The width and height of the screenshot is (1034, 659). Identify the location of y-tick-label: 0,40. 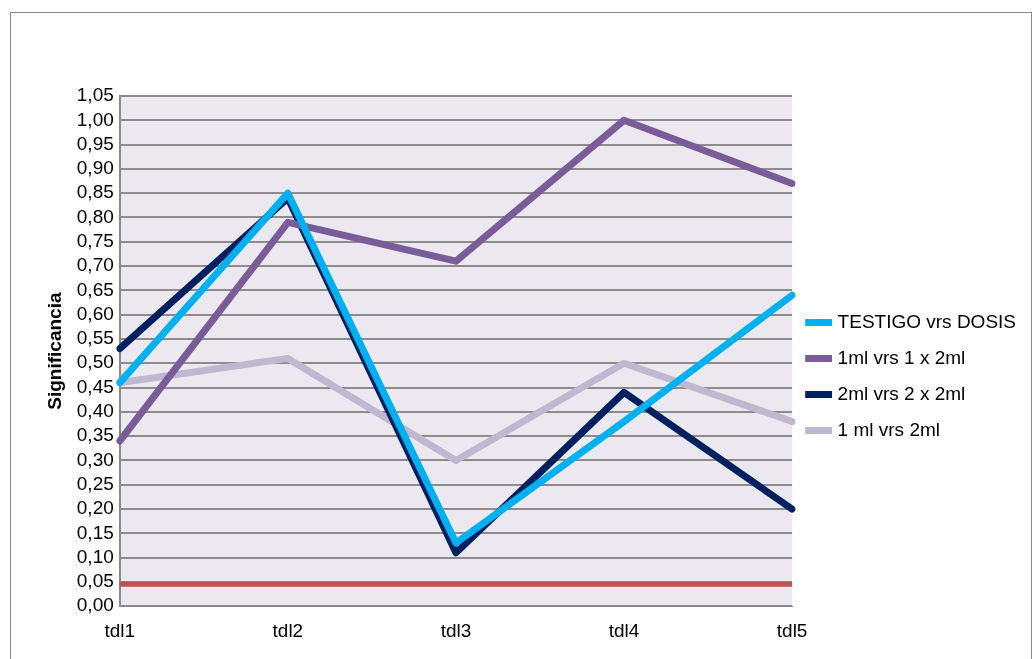
(95, 411).